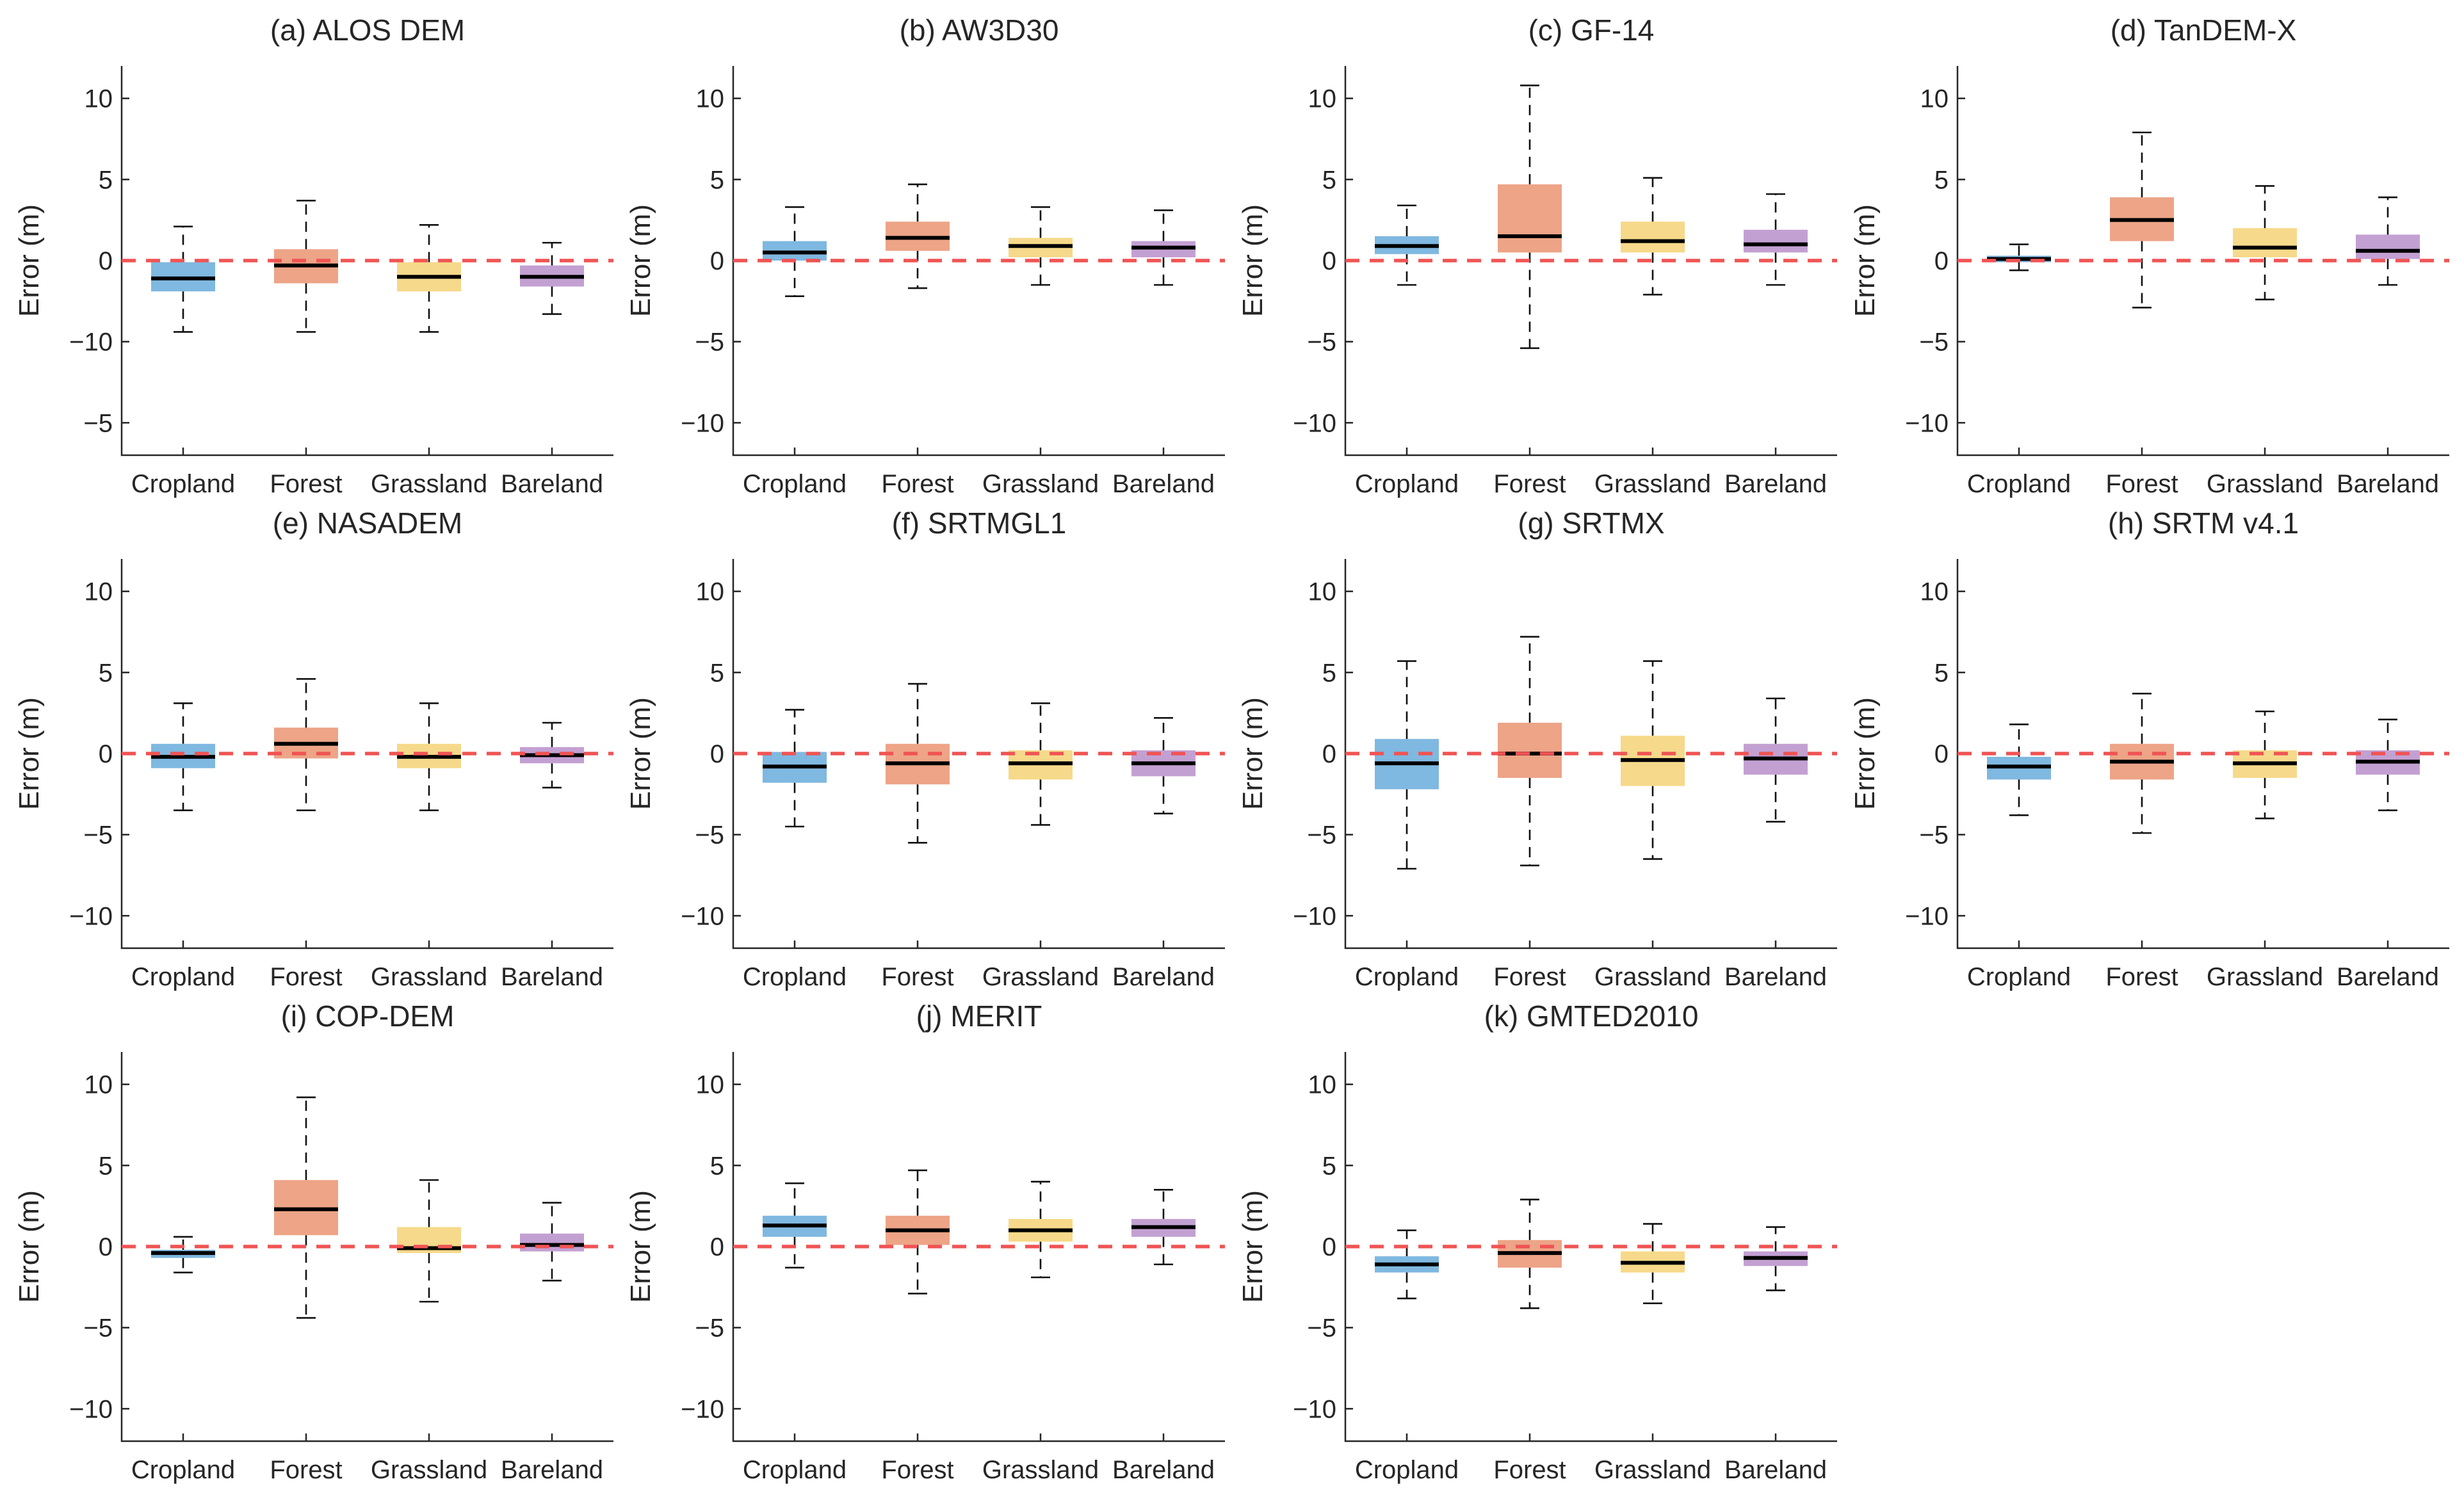 The image size is (2464, 1502). Describe the element at coordinates (1591, 523) in the screenshot. I see `panel-title: (g) SRTMX` at that location.